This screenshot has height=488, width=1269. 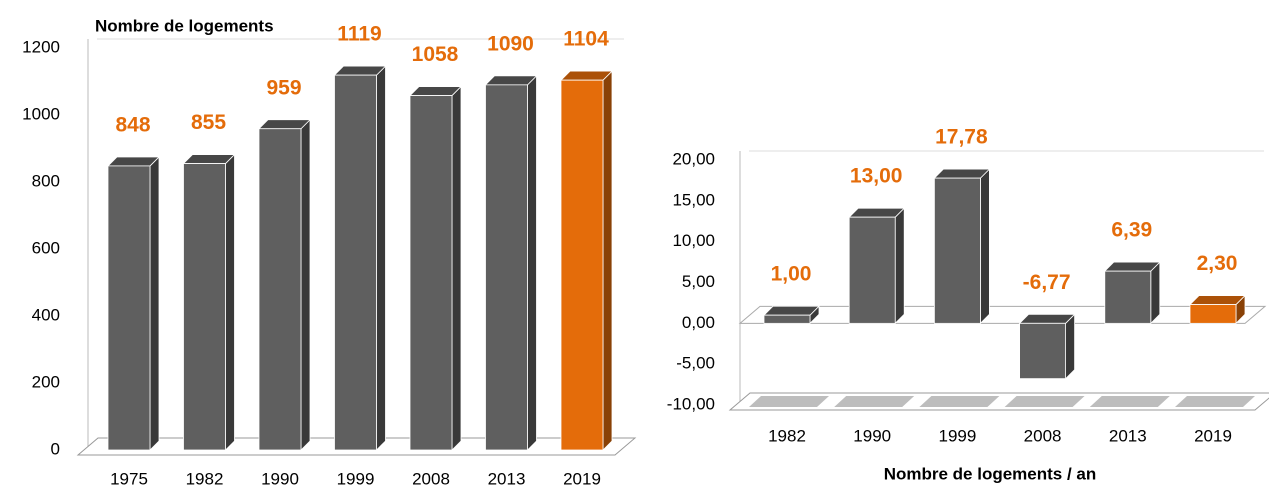 I want to click on value-label: 1090, so click(x=510, y=43).